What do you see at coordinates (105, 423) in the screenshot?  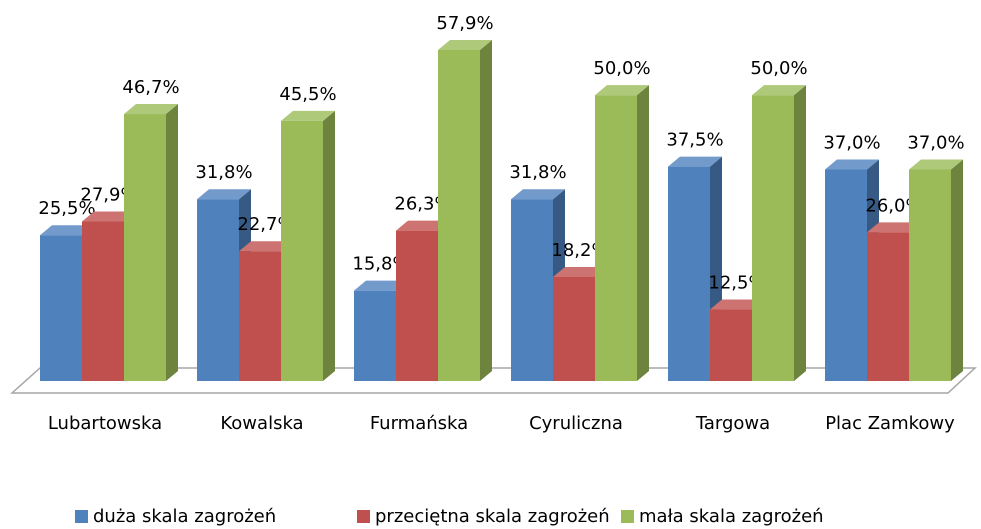 I see `x-tick-label: Lubartowska` at bounding box center [105, 423].